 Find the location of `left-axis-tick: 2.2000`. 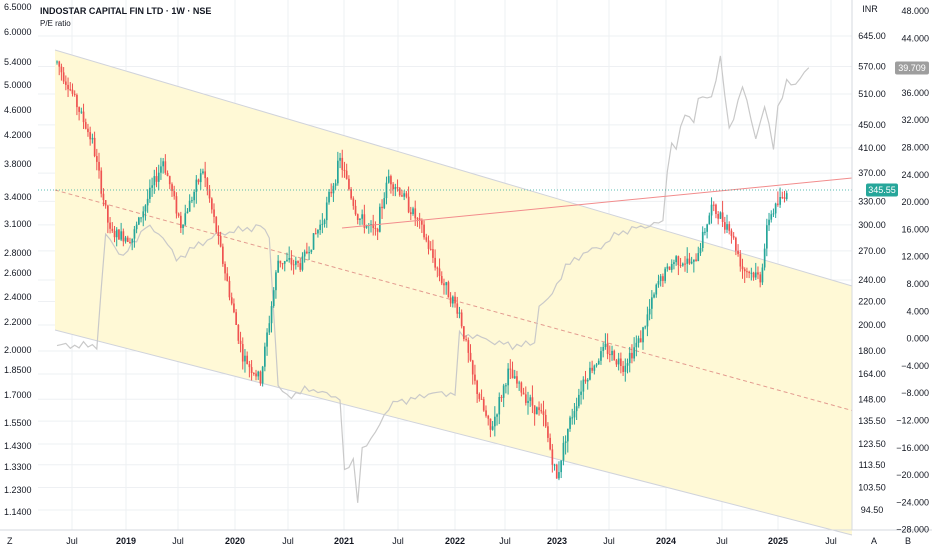

left-axis-tick: 2.2000 is located at coordinates (18, 322).